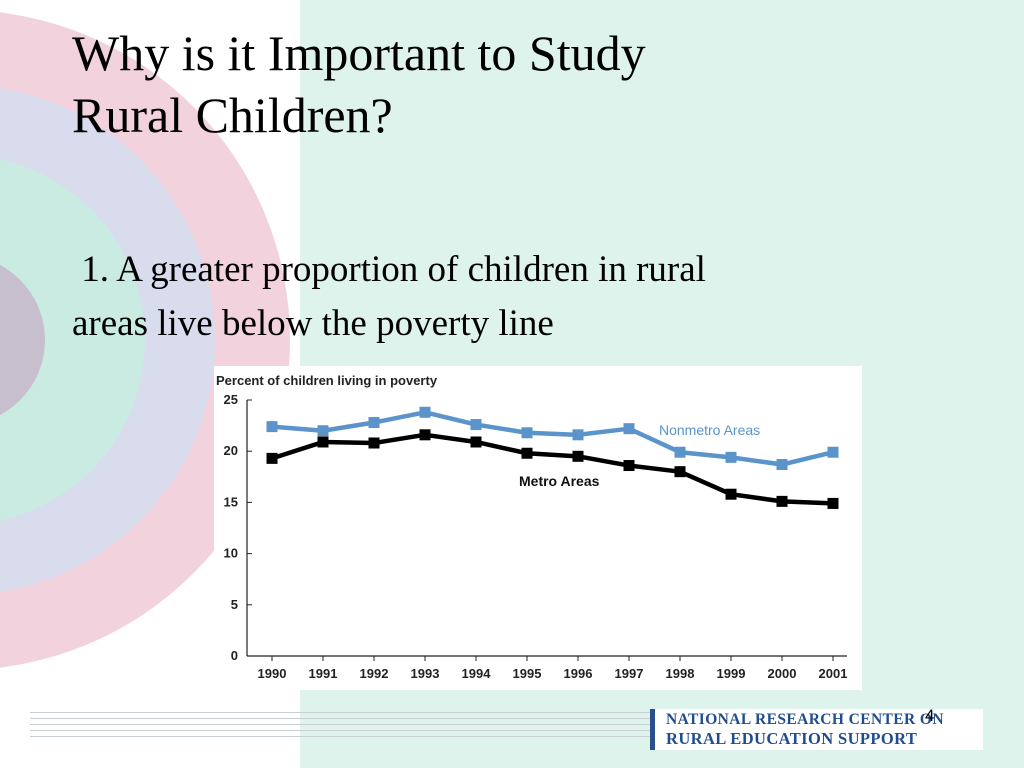  What do you see at coordinates (731, 673) in the screenshot?
I see `x-tick-label: 1999` at bounding box center [731, 673].